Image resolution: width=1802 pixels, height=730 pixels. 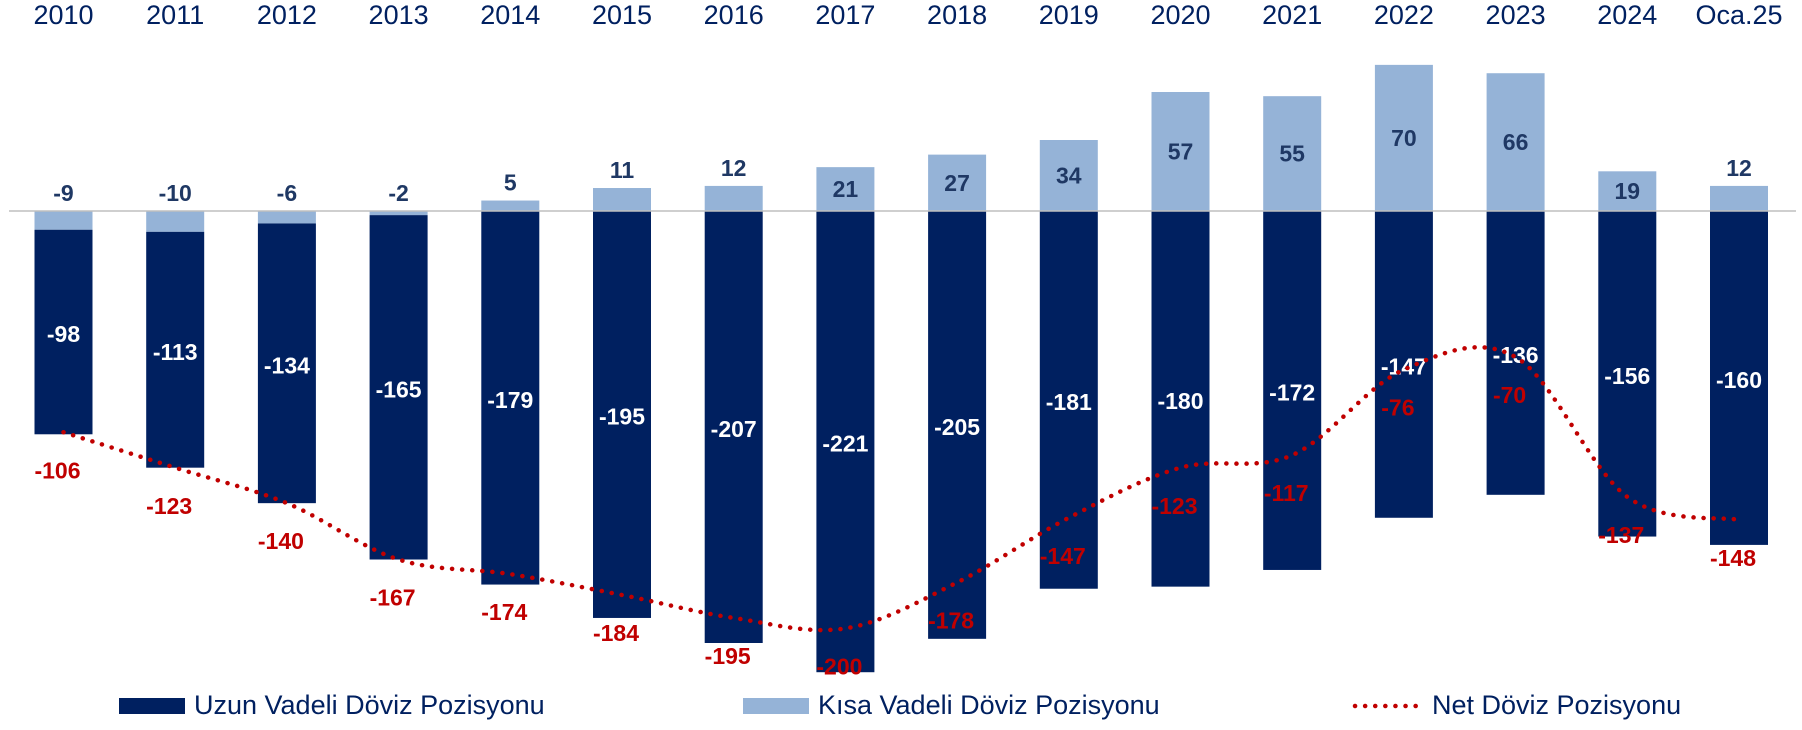 I want to click on long-label: -221, so click(x=845, y=444).